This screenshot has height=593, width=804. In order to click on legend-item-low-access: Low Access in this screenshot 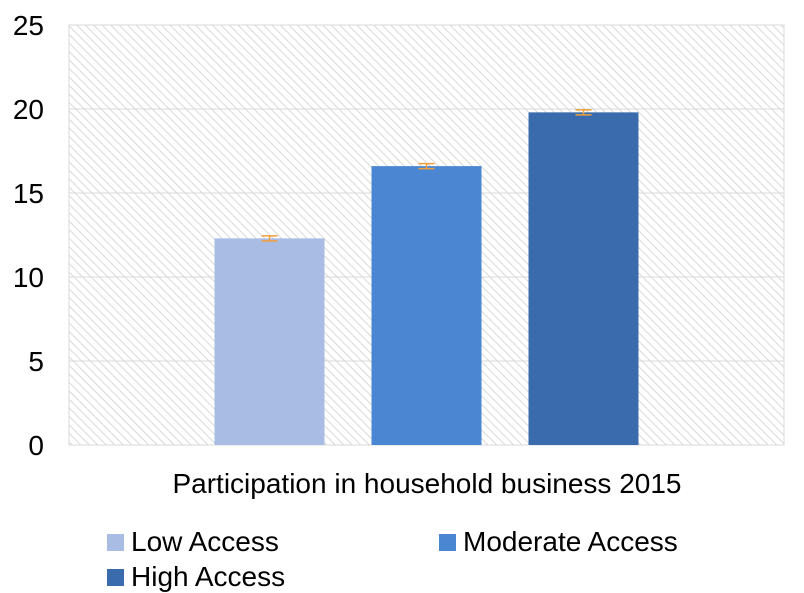, I will do `click(193, 542)`.